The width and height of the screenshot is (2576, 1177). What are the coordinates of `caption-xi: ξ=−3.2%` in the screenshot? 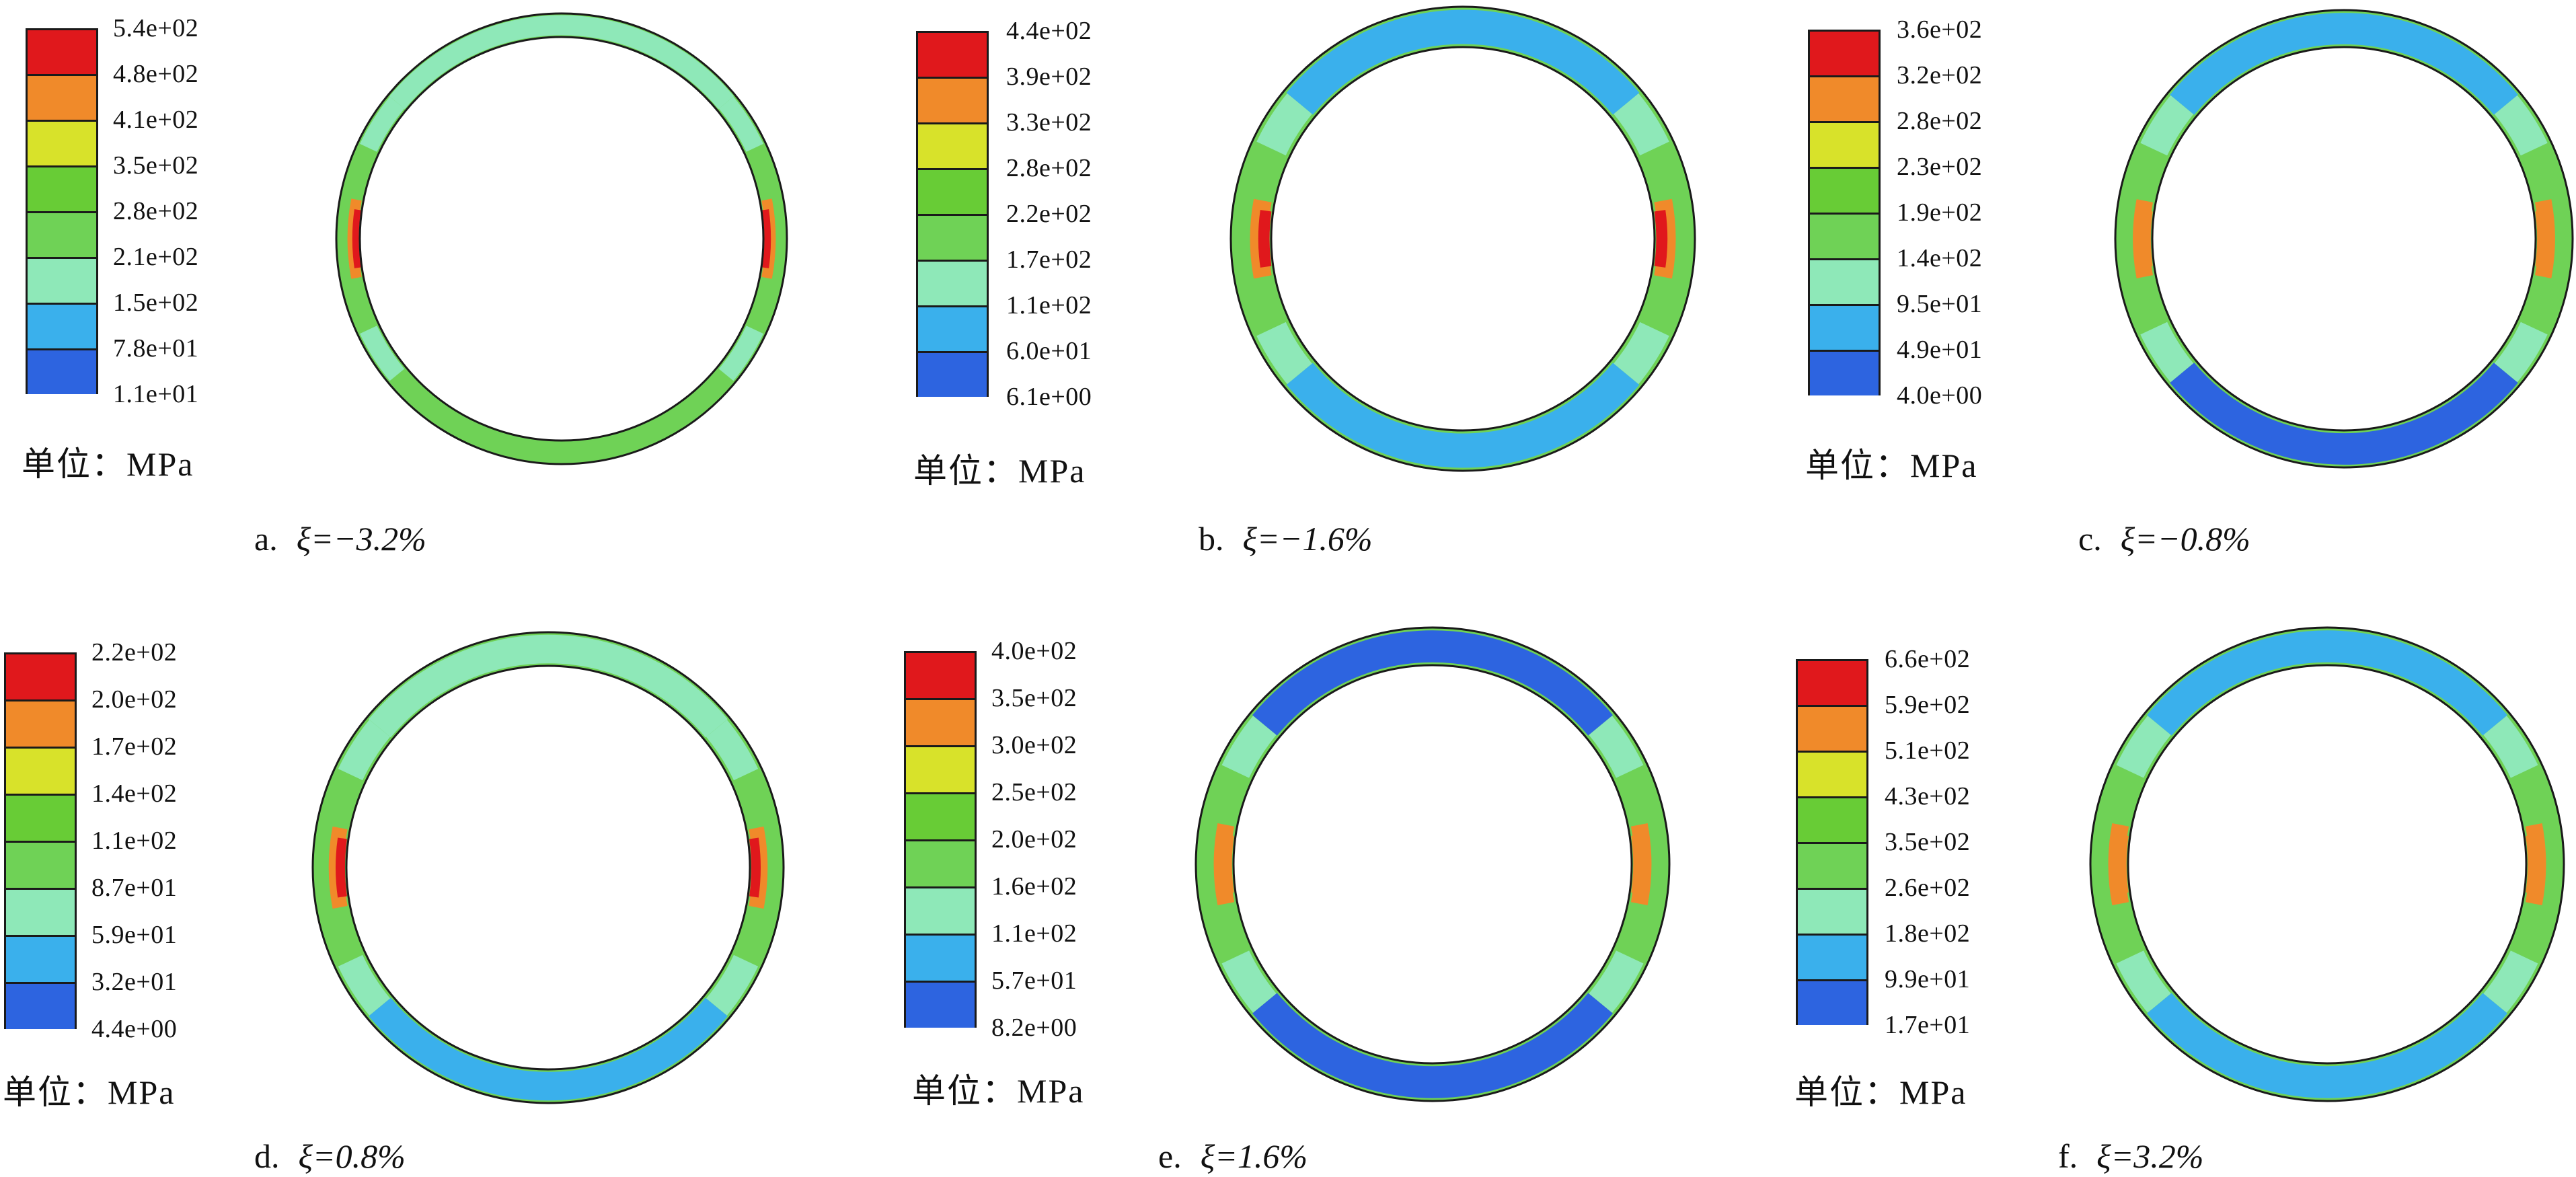 It's located at (361, 539).